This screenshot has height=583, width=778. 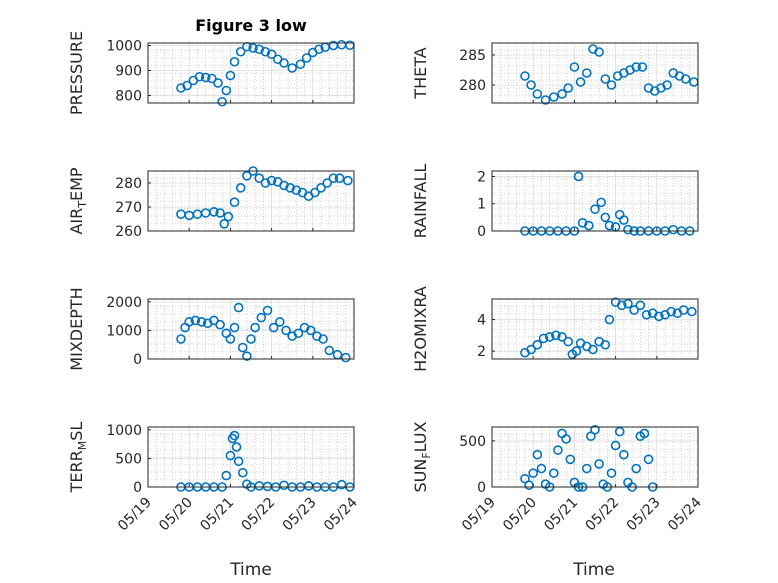 I want to click on y-tick-label: 2000, so click(x=124, y=303).